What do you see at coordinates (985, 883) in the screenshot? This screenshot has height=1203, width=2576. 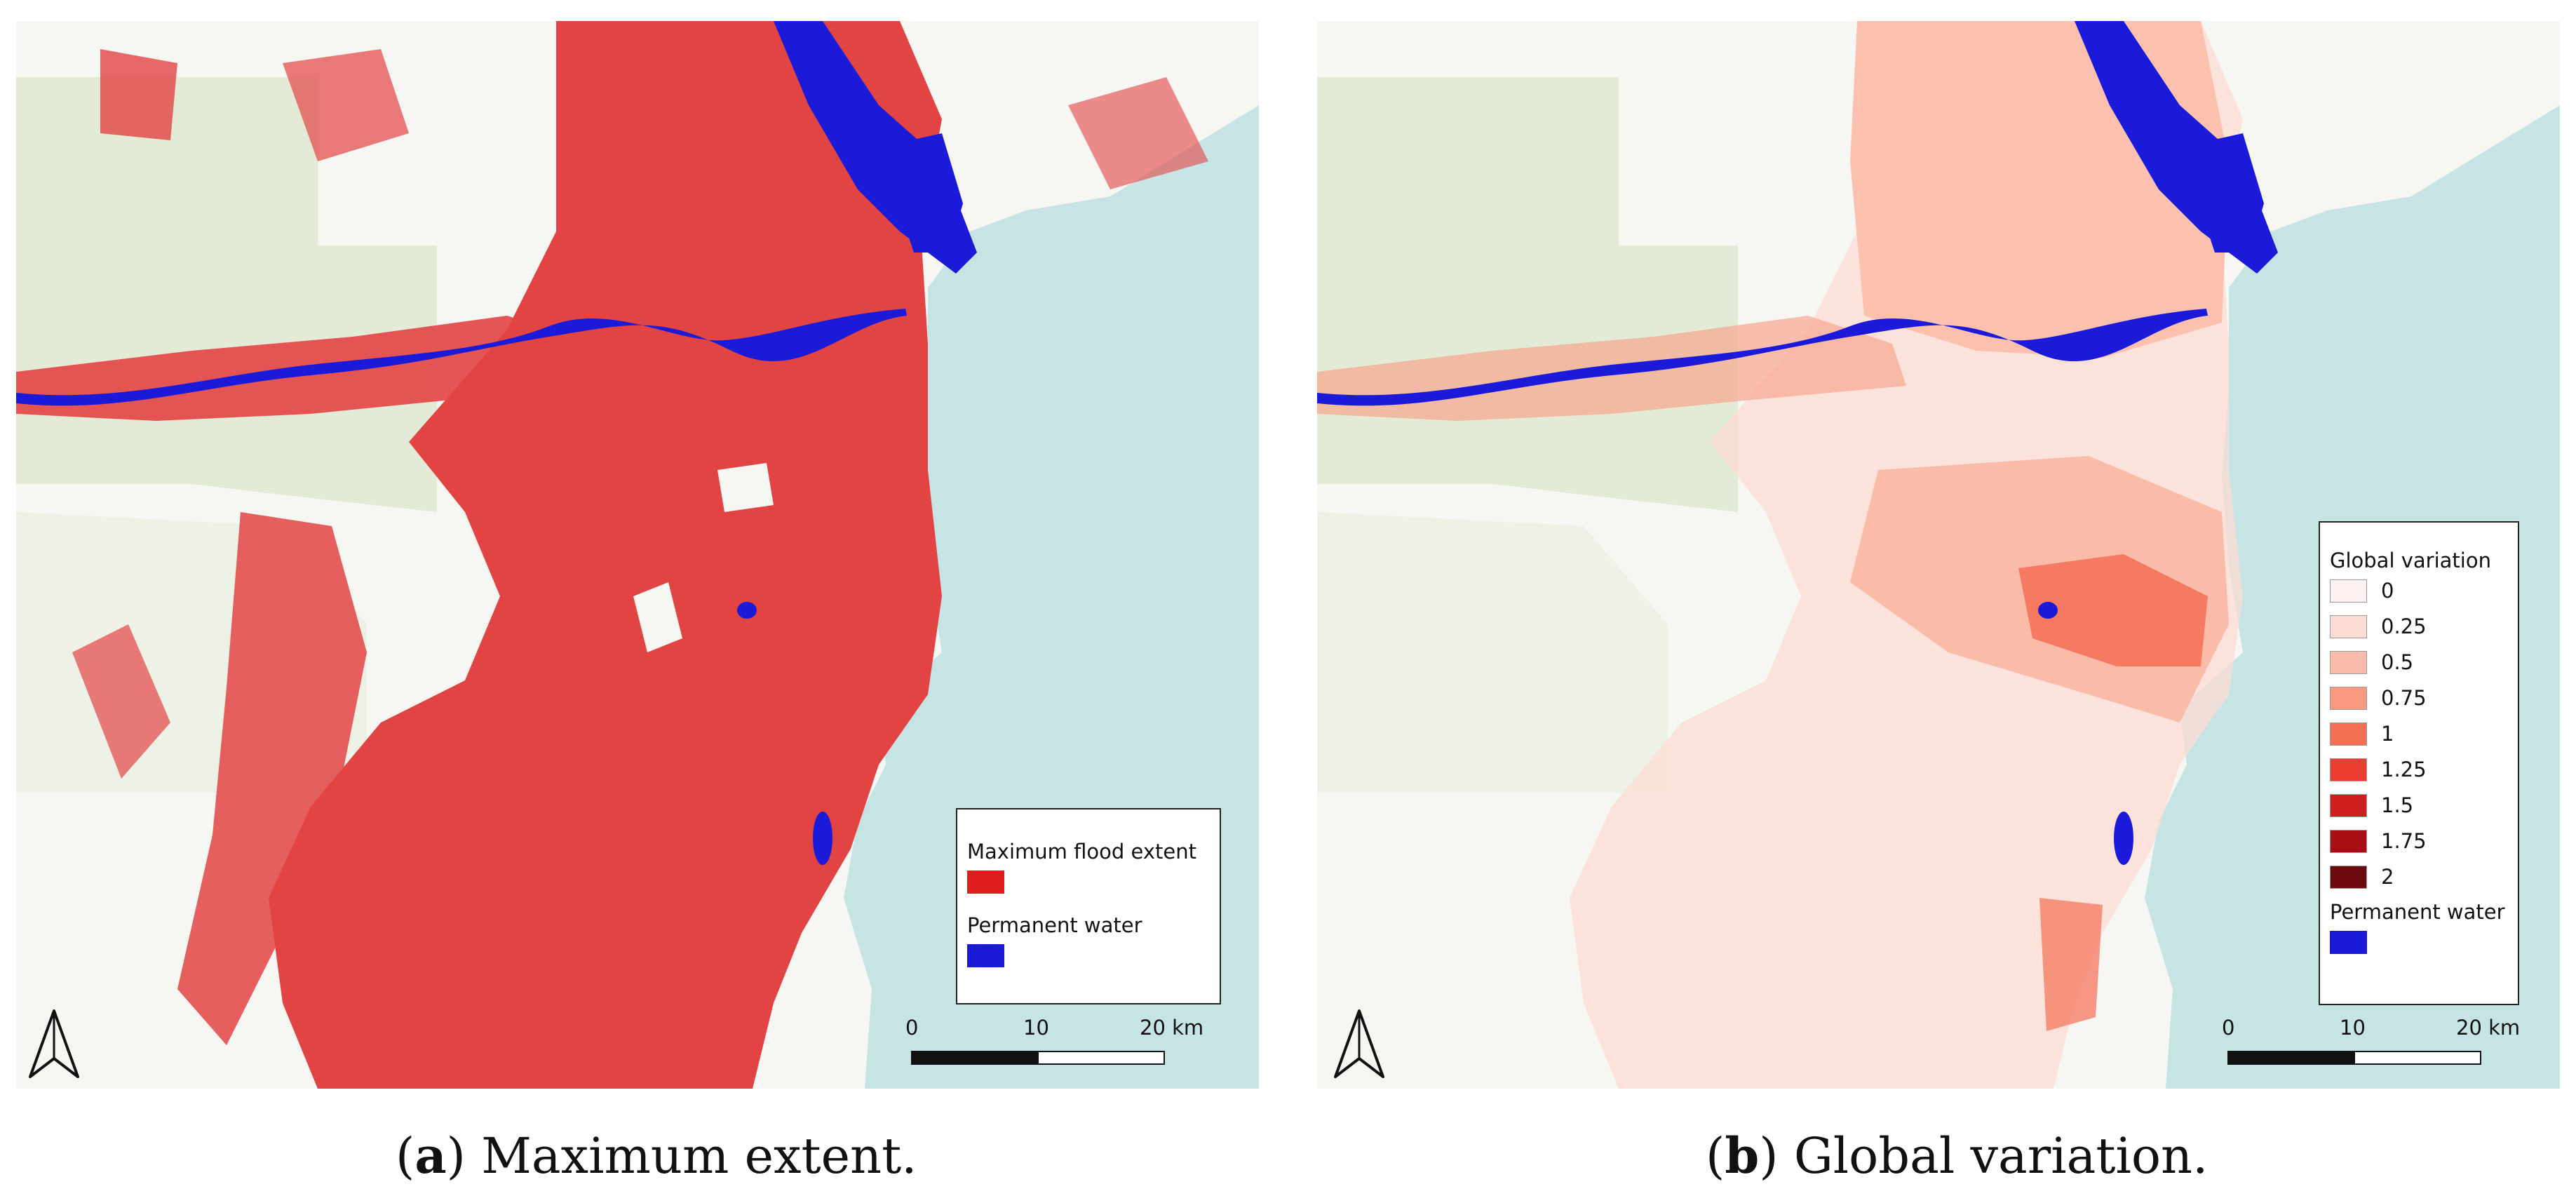 I see `legend-swatch-flood` at bounding box center [985, 883].